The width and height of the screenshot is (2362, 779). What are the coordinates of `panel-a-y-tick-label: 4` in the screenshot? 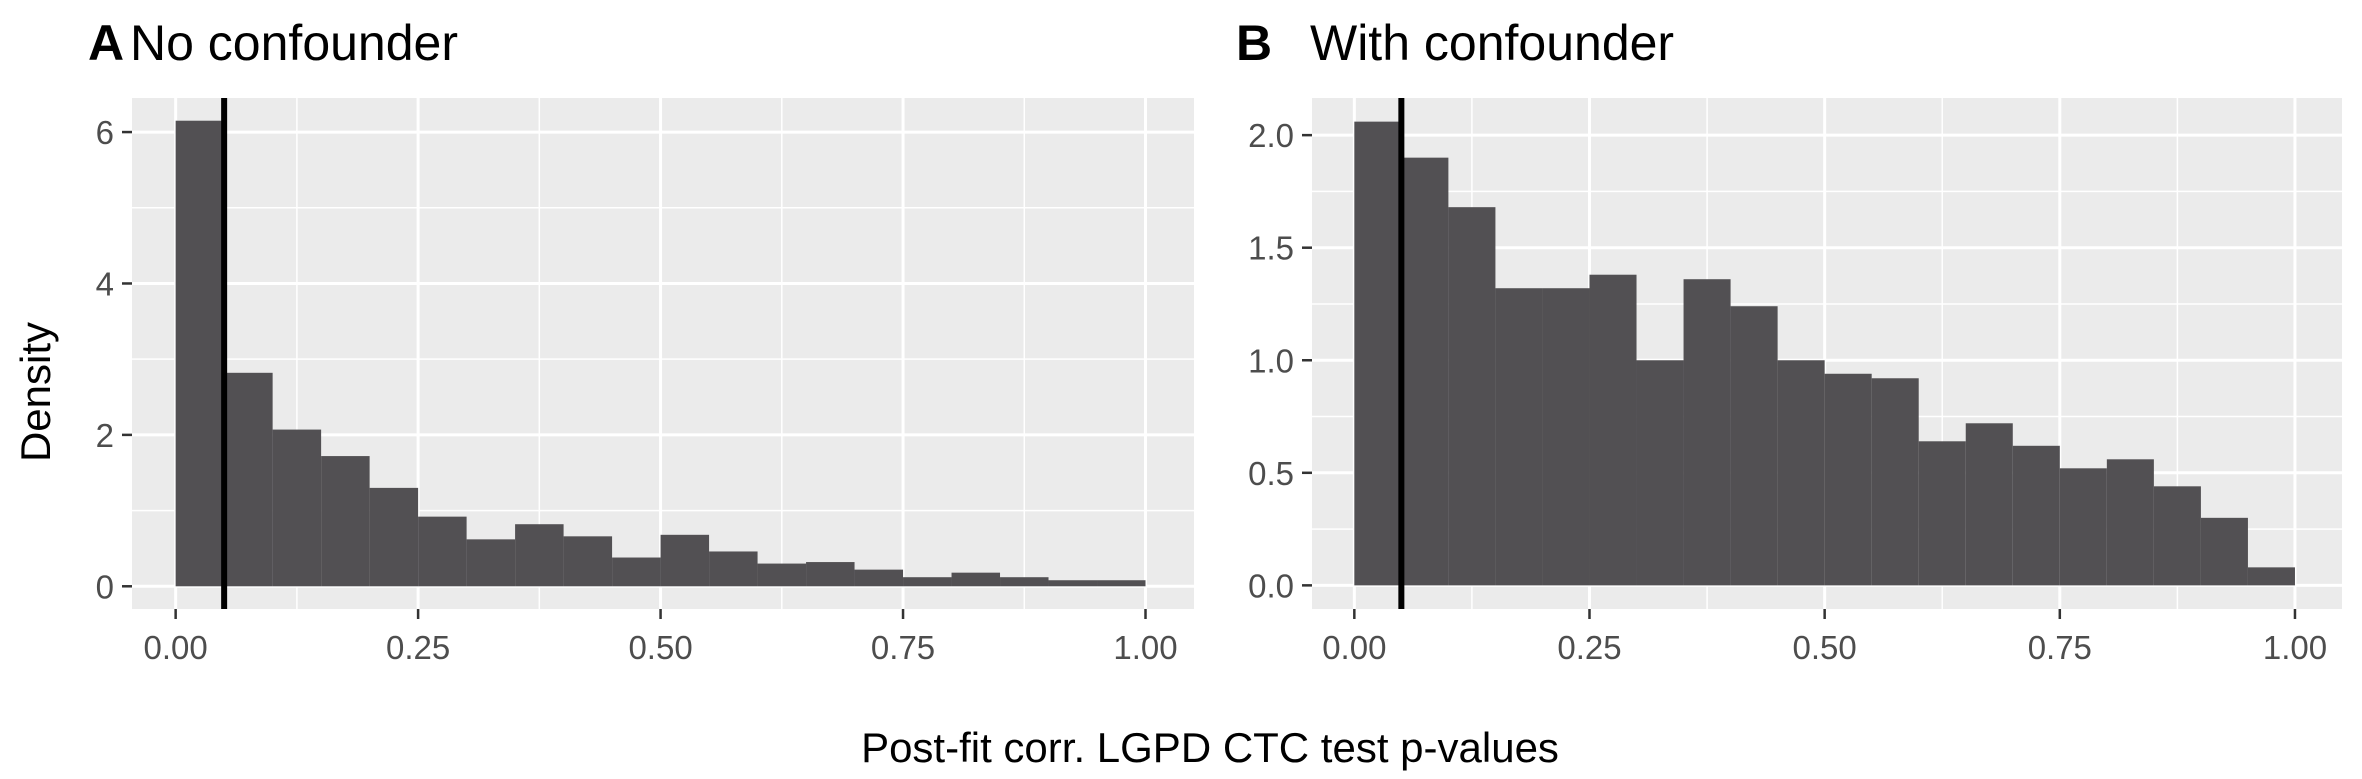 It's located at (105, 283).